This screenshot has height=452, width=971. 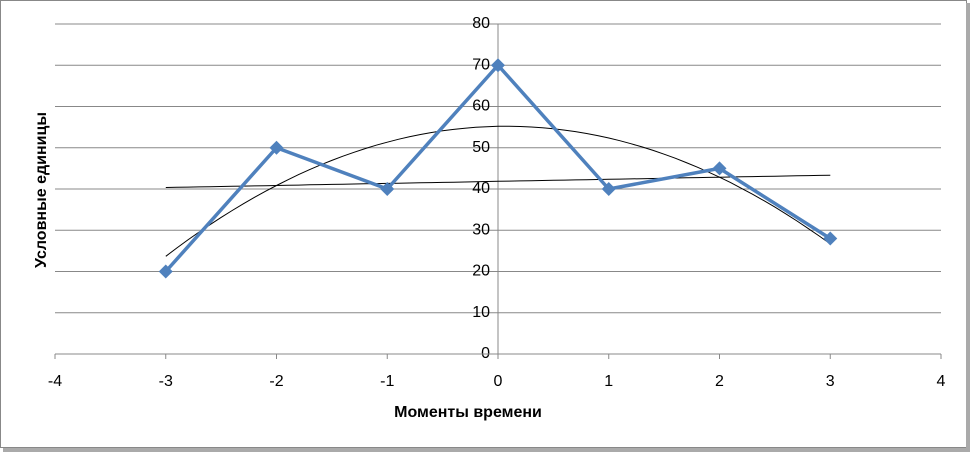 What do you see at coordinates (481, 271) in the screenshot?
I see `y-tick-label: 20` at bounding box center [481, 271].